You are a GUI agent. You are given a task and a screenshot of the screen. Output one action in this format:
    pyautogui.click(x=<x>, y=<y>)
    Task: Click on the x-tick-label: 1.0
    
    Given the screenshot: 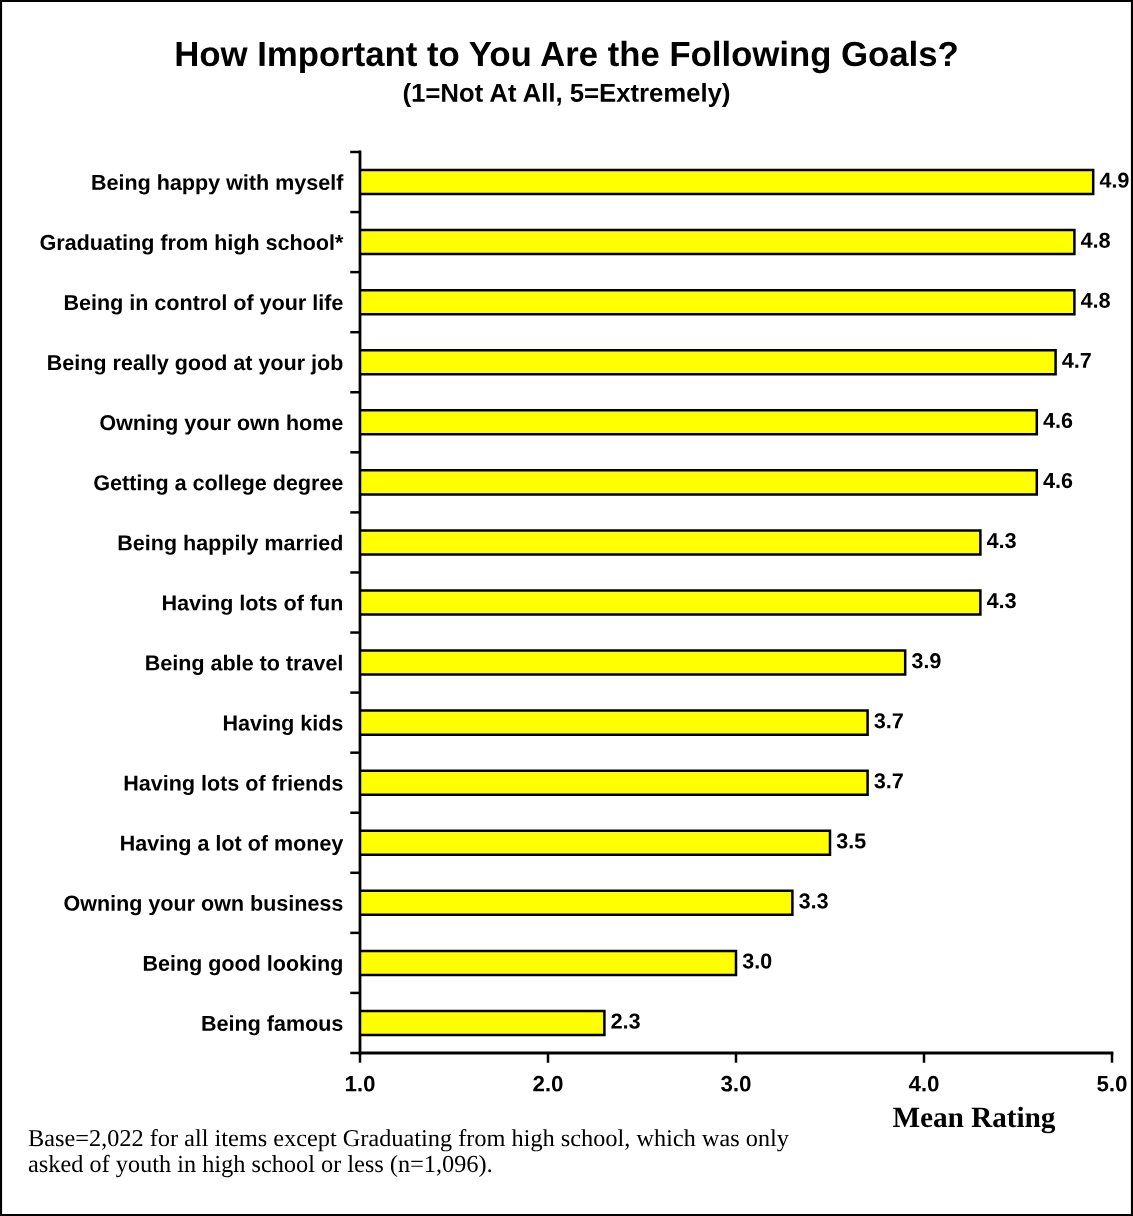 What is the action you would take?
    pyautogui.click(x=360, y=1083)
    